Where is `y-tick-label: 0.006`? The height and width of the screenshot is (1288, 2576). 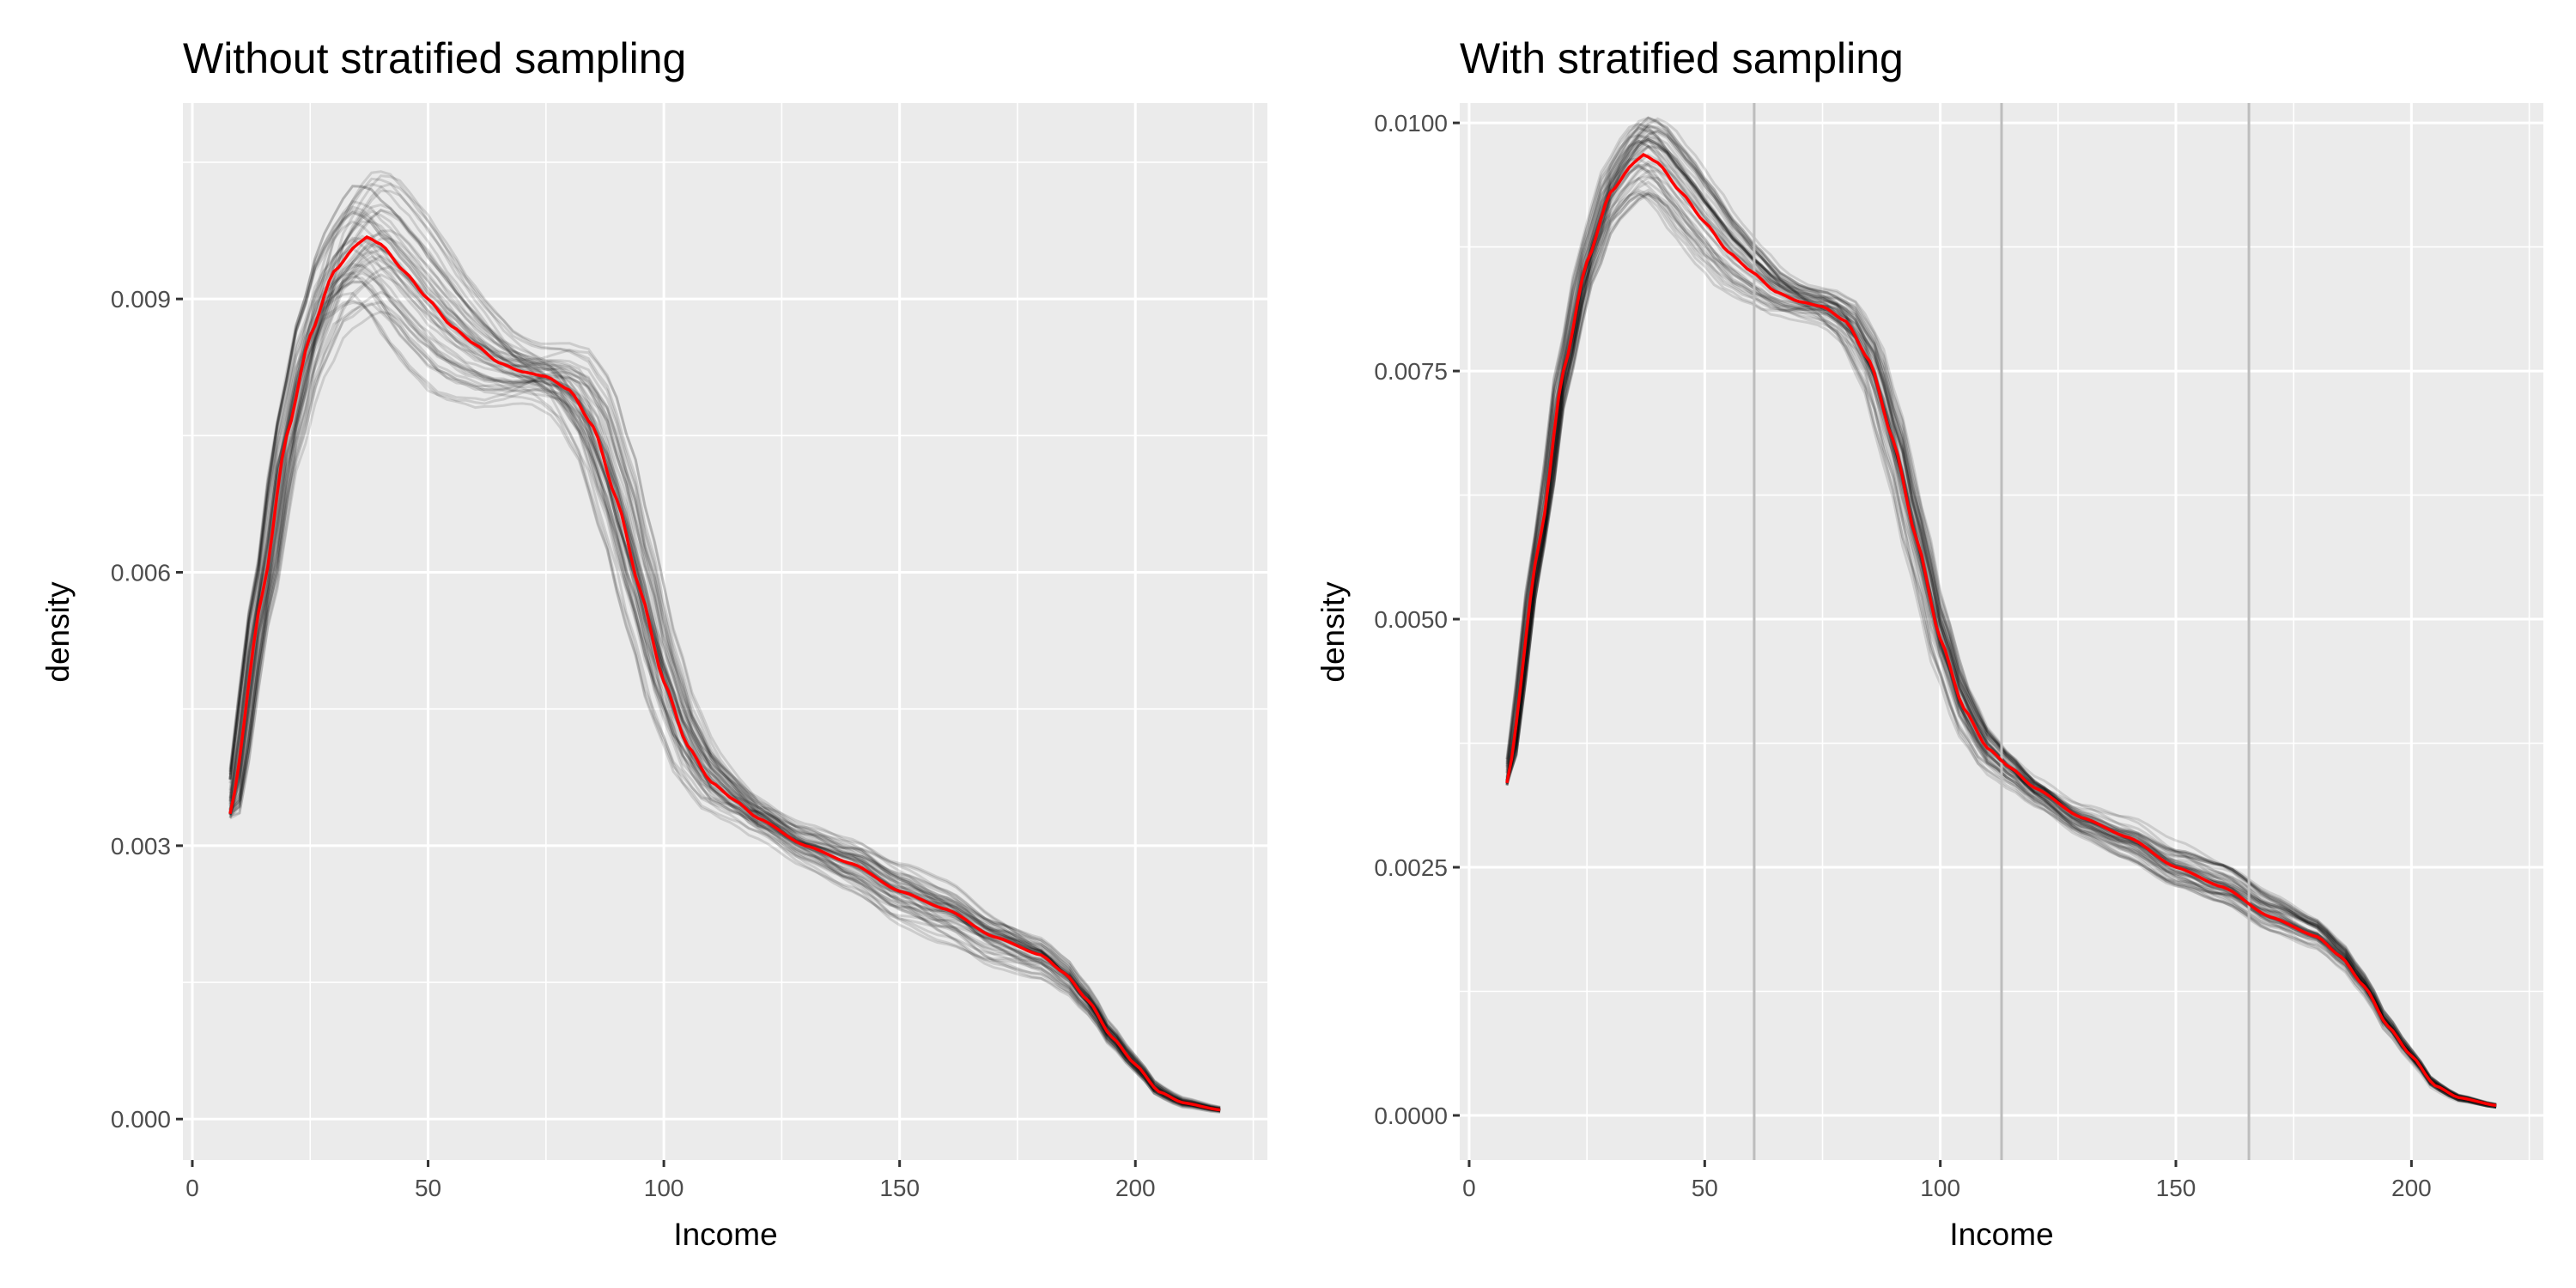
y-tick-label: 0.006 is located at coordinates (141, 573).